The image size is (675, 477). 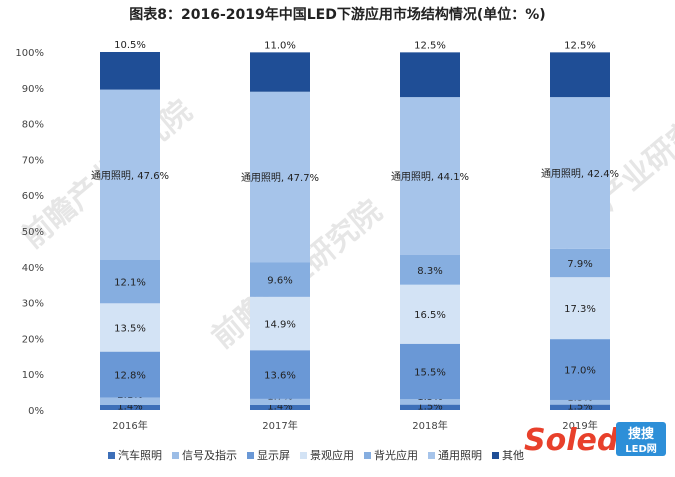 What do you see at coordinates (33, 268) in the screenshot?
I see `y-tick-label: 40%` at bounding box center [33, 268].